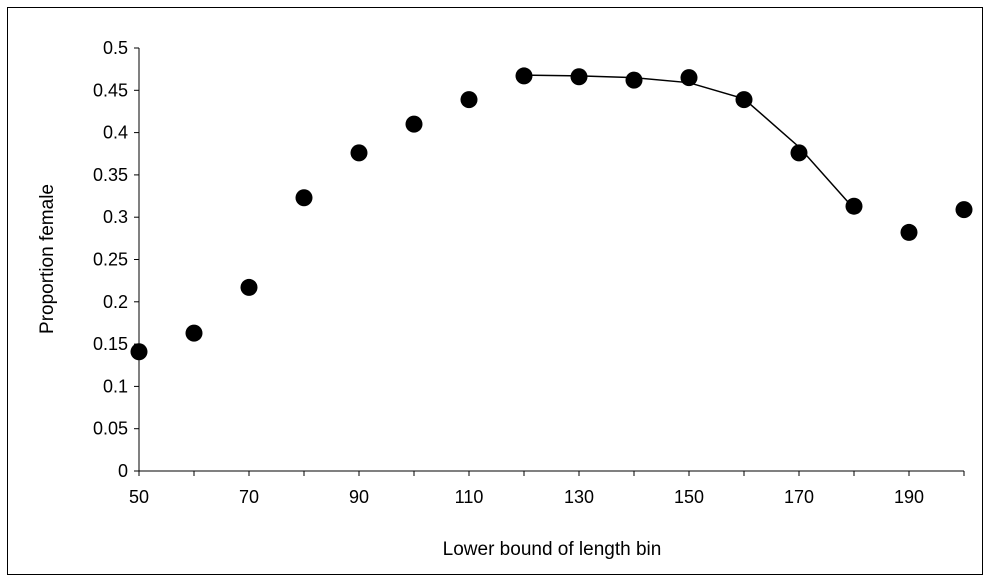 This screenshot has height=582, width=992. I want to click on y-tick-label: 0.1, so click(115, 386).